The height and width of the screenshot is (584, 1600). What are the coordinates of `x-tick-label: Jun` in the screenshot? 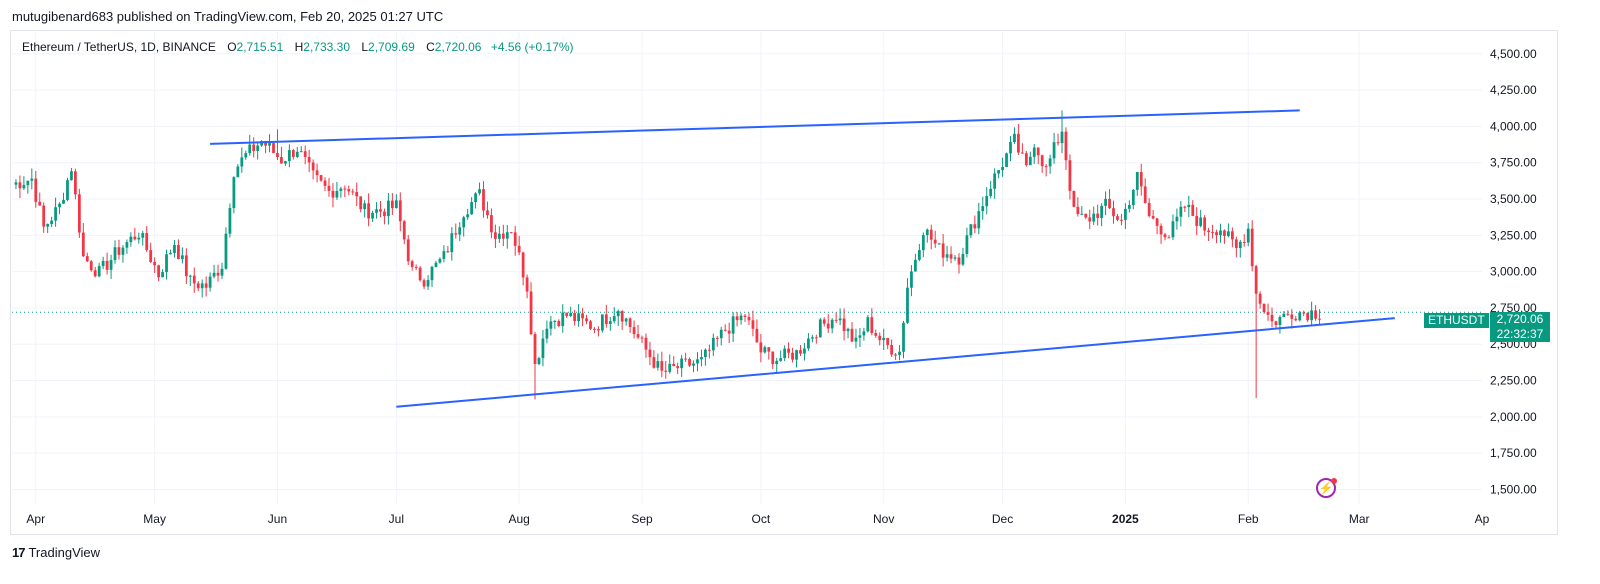 It's located at (277, 519).